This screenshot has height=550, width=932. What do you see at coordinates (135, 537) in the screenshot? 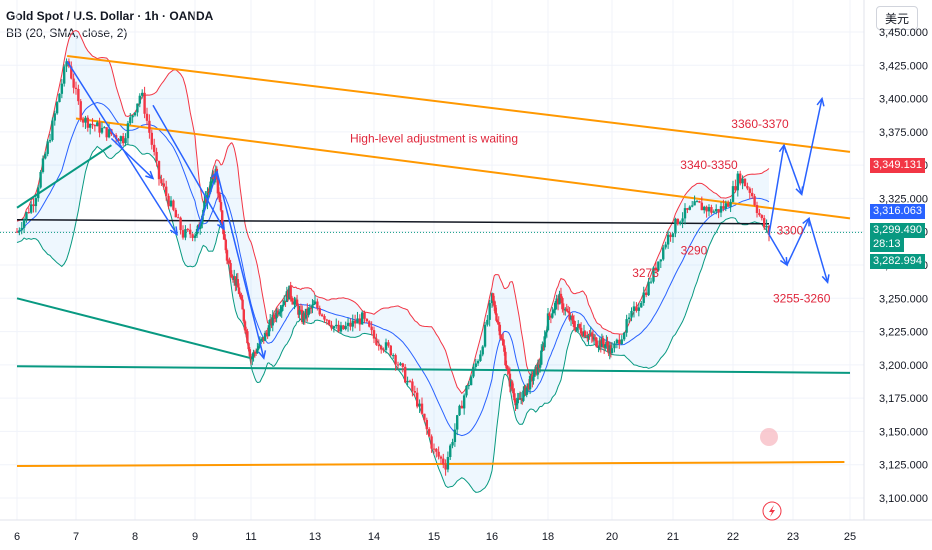
I see `x-tick-label: 8` at bounding box center [135, 537].